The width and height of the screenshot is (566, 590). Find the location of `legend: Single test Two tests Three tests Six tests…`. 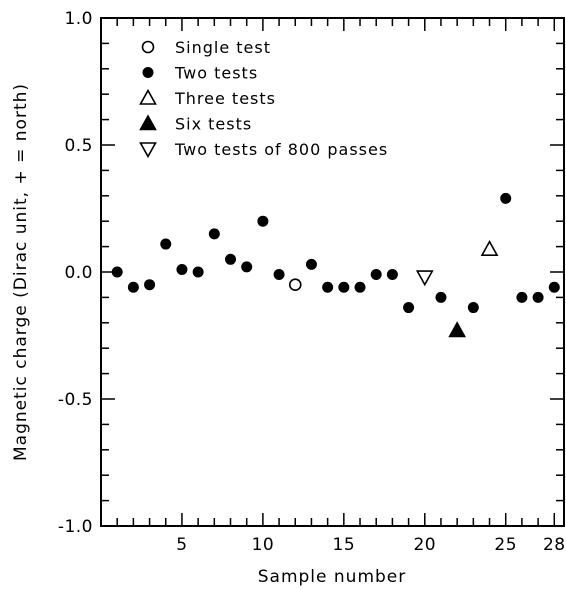

legend: Single test Two tests Three tests Six tests… is located at coordinates (263, 98).